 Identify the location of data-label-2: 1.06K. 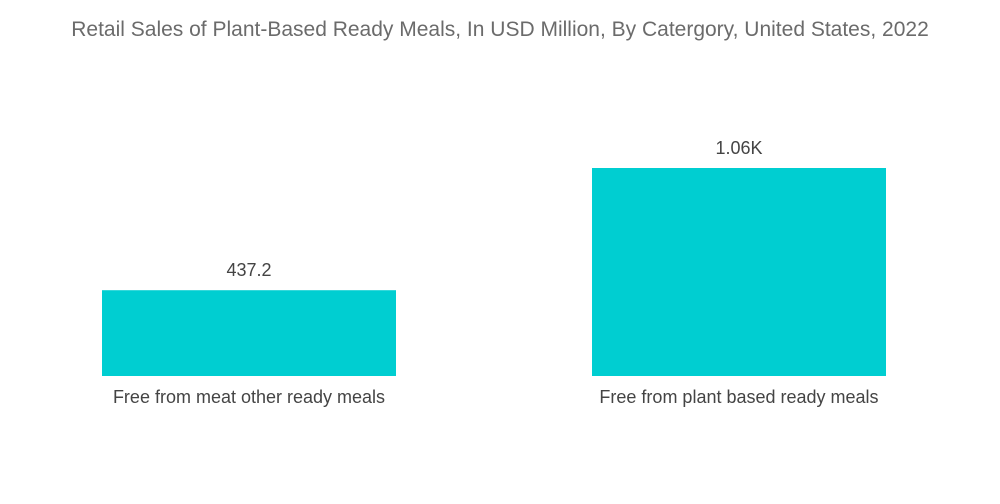
(738, 148).